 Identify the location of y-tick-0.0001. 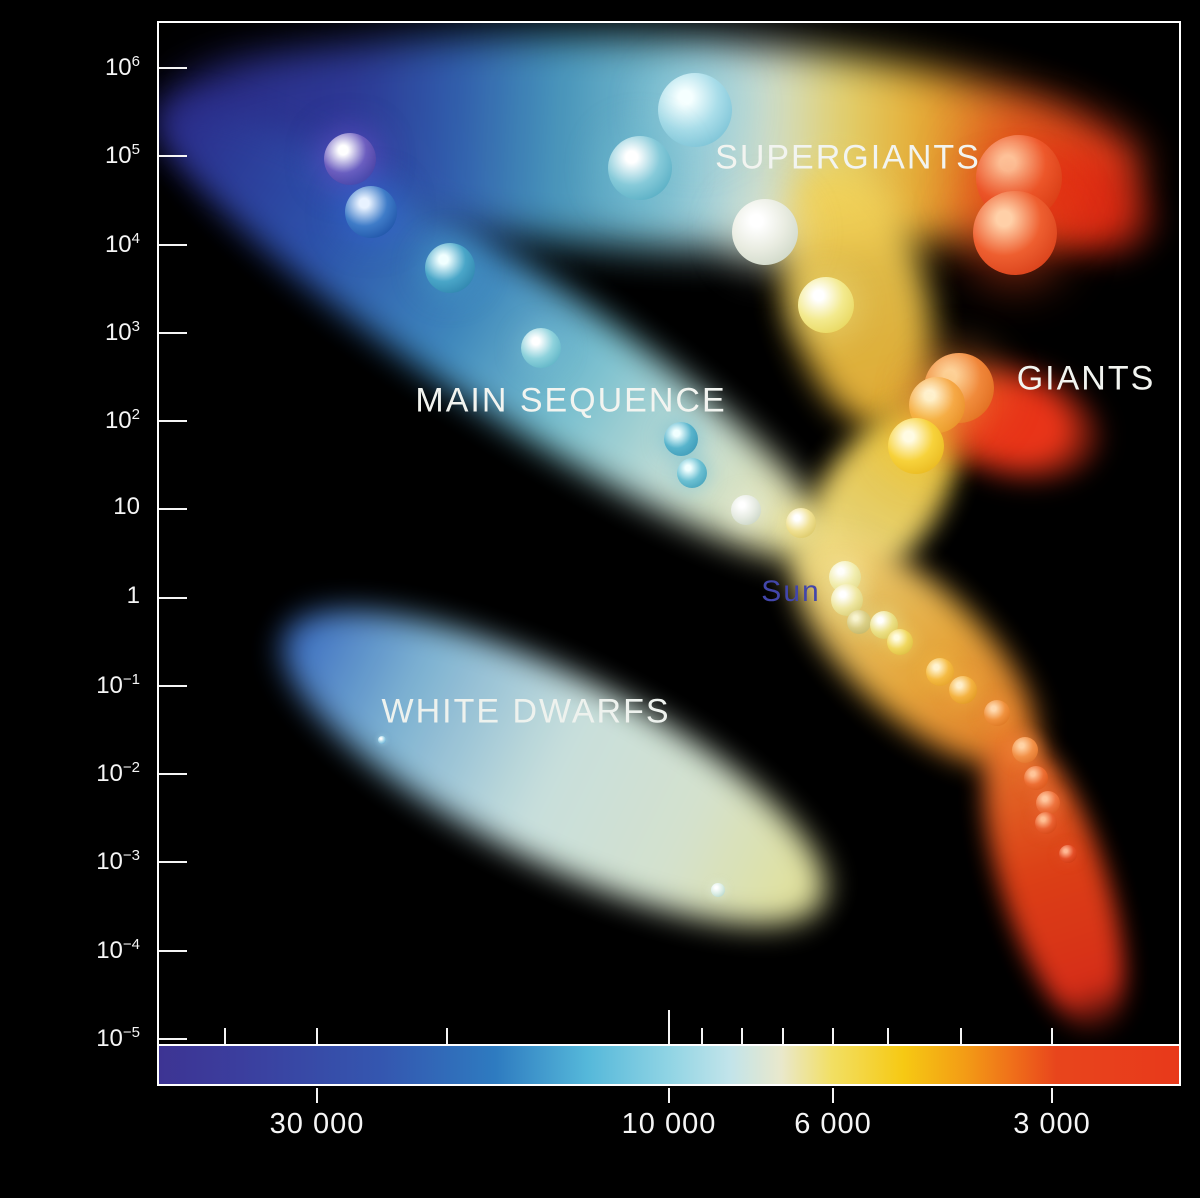
(173, 951).